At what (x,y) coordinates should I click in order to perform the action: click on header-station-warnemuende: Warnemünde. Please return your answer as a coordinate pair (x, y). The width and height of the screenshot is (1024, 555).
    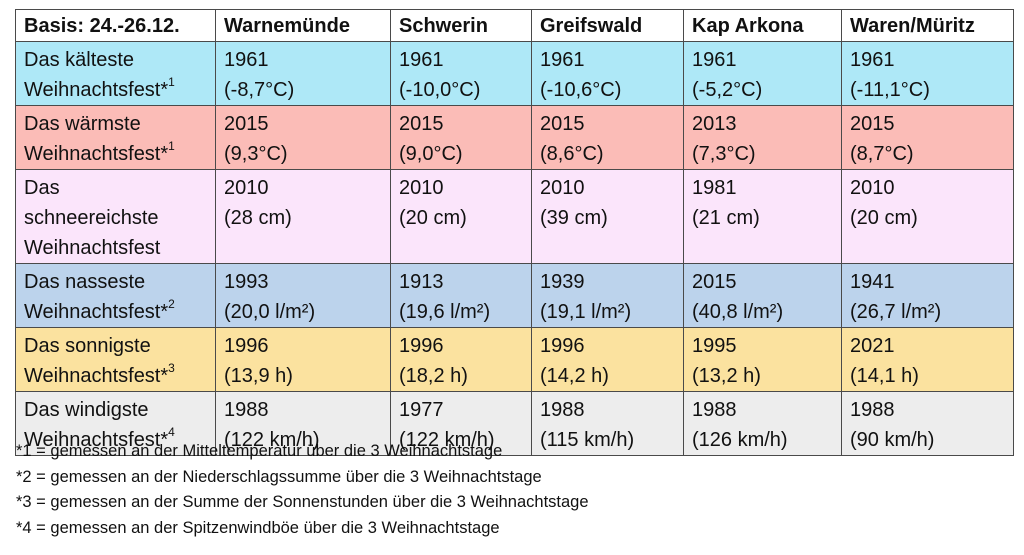
    Looking at the image, I should click on (303, 25).